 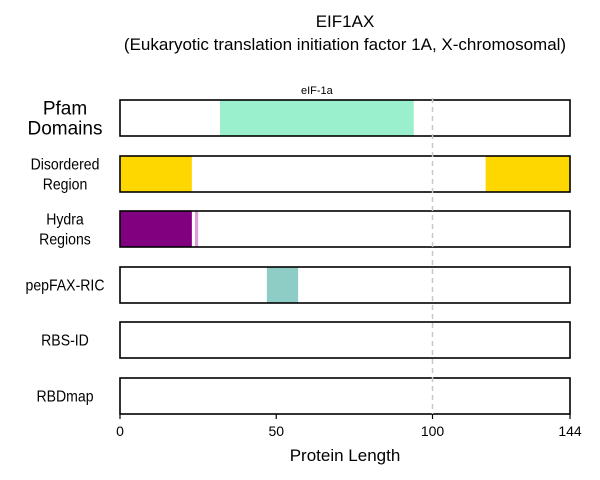 I want to click on x-axis: 0 50 100 144, so click(x=349, y=426).